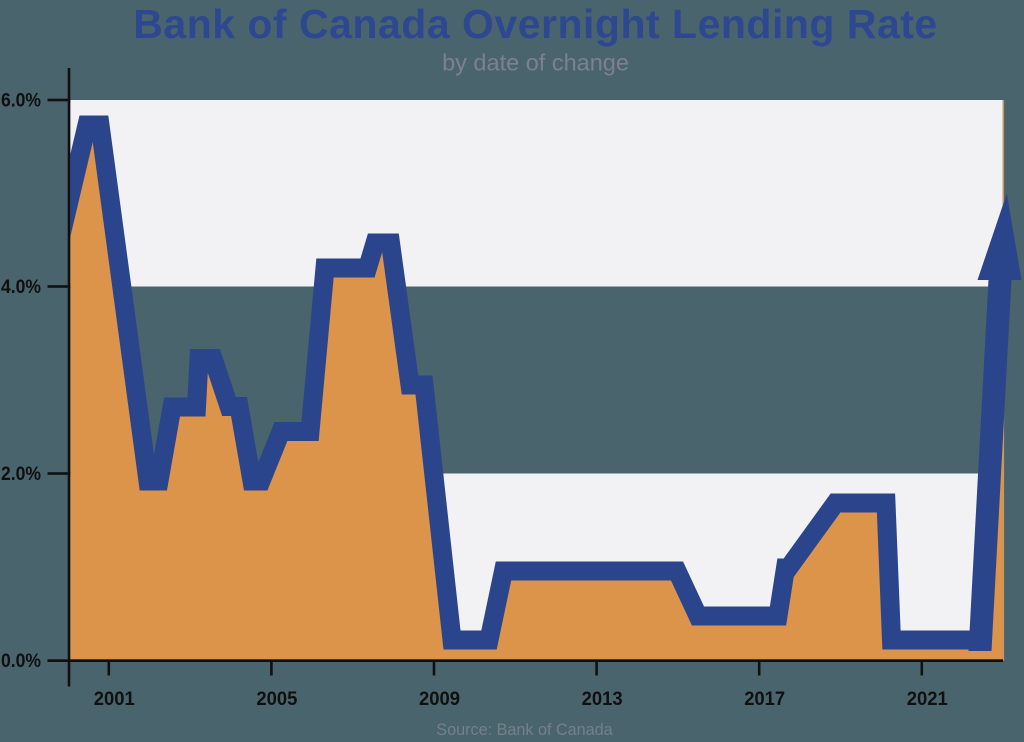 This screenshot has width=1024, height=742. I want to click on svg-text: 2017, so click(764, 699).